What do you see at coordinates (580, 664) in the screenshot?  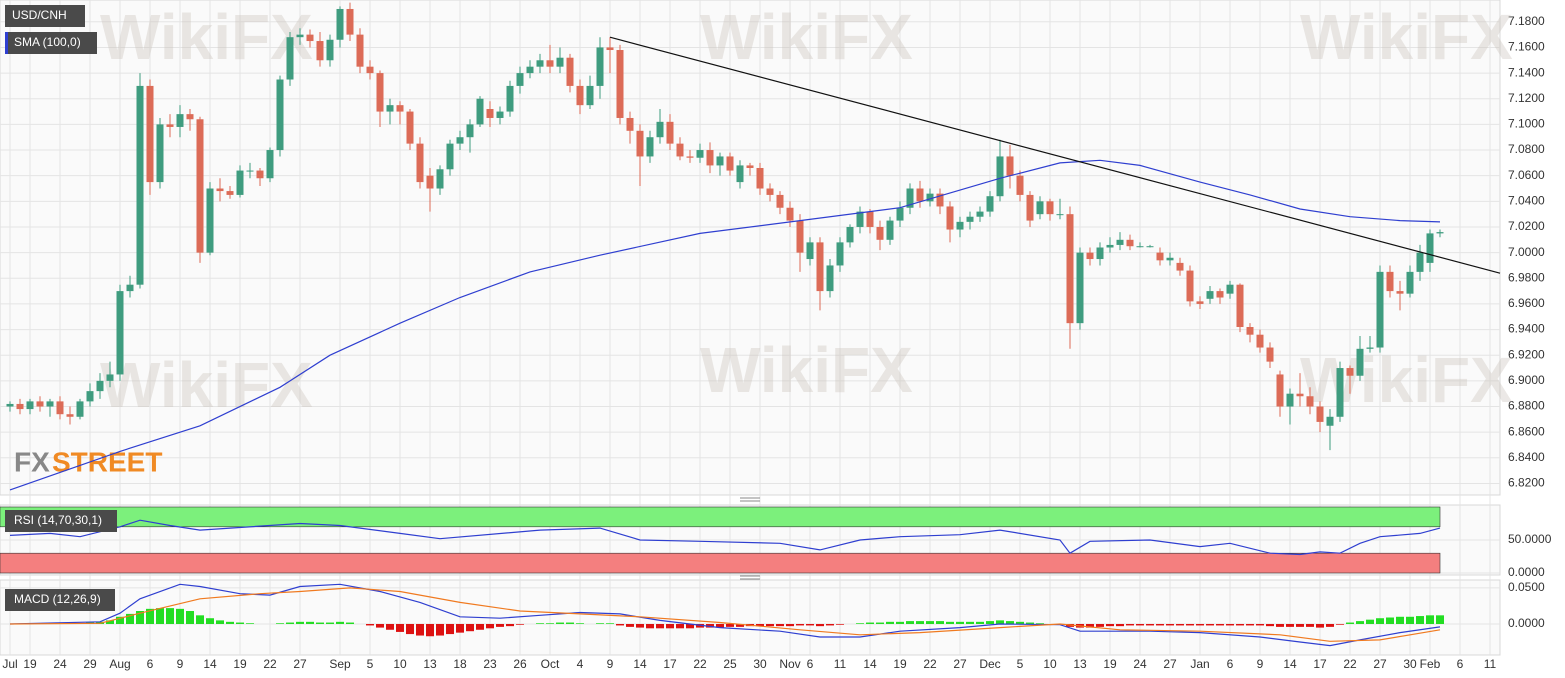 I see `x-tick-label: 4` at bounding box center [580, 664].